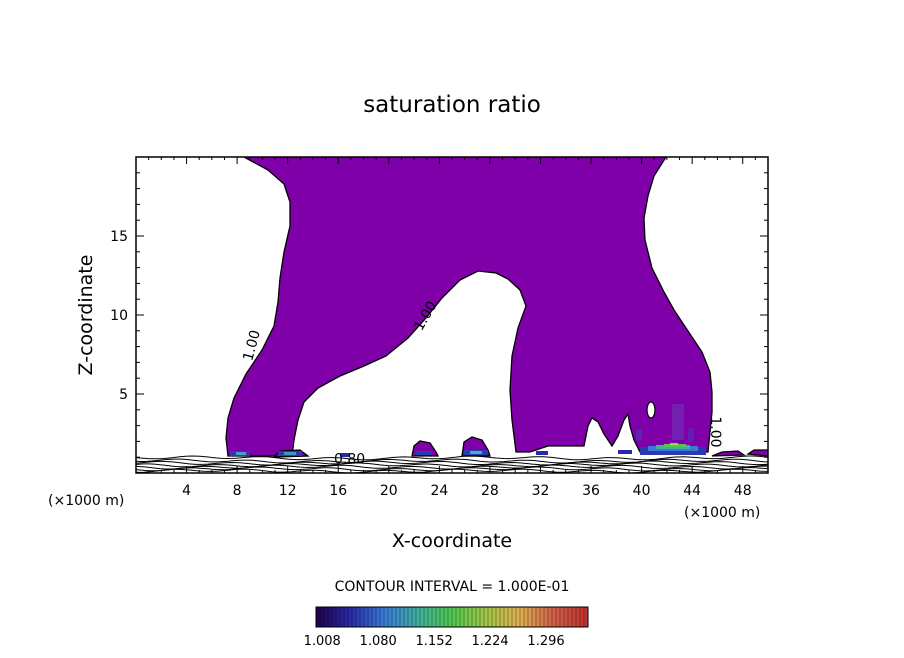 This screenshot has width=904, height=658. What do you see at coordinates (743, 491) in the screenshot?
I see `x-tick-label: 48` at bounding box center [743, 491].